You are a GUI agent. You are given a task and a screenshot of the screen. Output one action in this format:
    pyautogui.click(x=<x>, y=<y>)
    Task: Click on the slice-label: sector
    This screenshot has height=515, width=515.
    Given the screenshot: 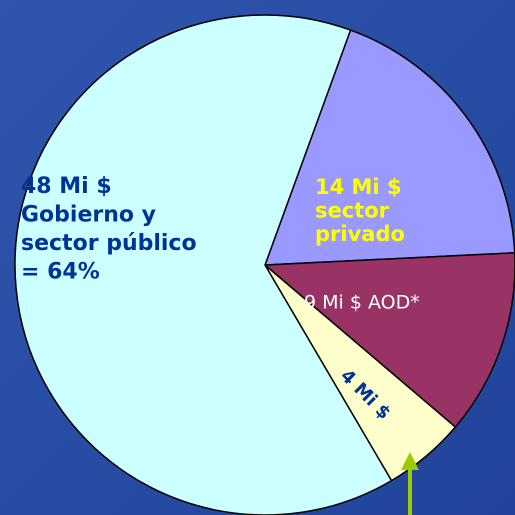 What is the action you would take?
    pyautogui.click(x=352, y=211)
    